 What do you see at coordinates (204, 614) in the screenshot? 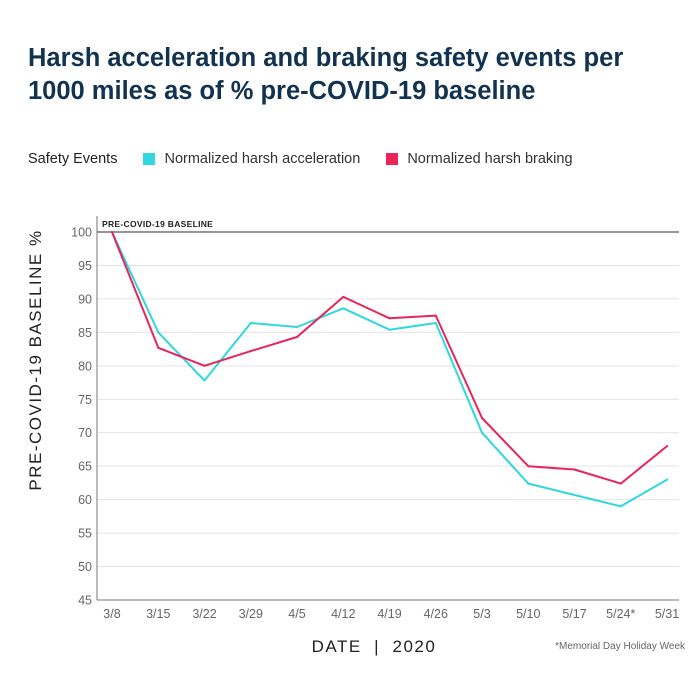
I see `x-tick-3: 3/22` at bounding box center [204, 614].